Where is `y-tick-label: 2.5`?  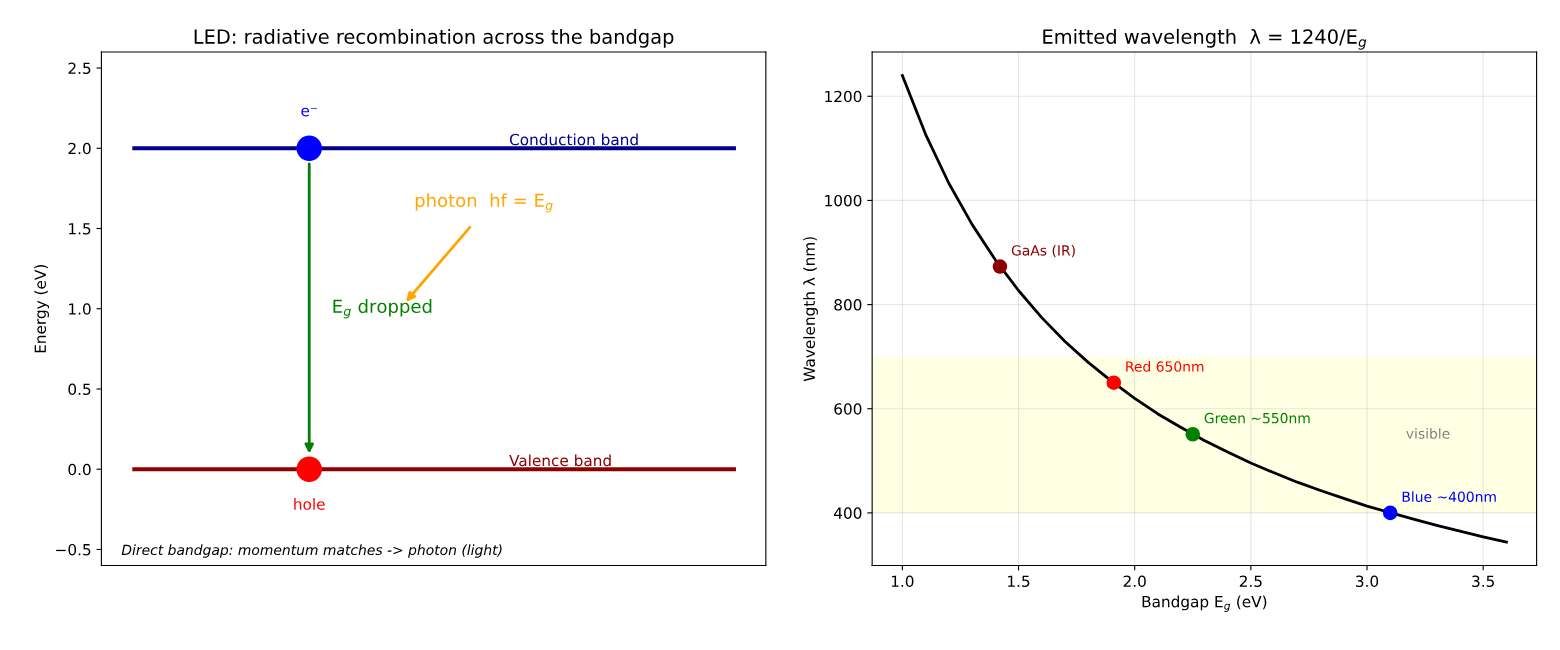 y-tick-label: 2.5 is located at coordinates (79, 68).